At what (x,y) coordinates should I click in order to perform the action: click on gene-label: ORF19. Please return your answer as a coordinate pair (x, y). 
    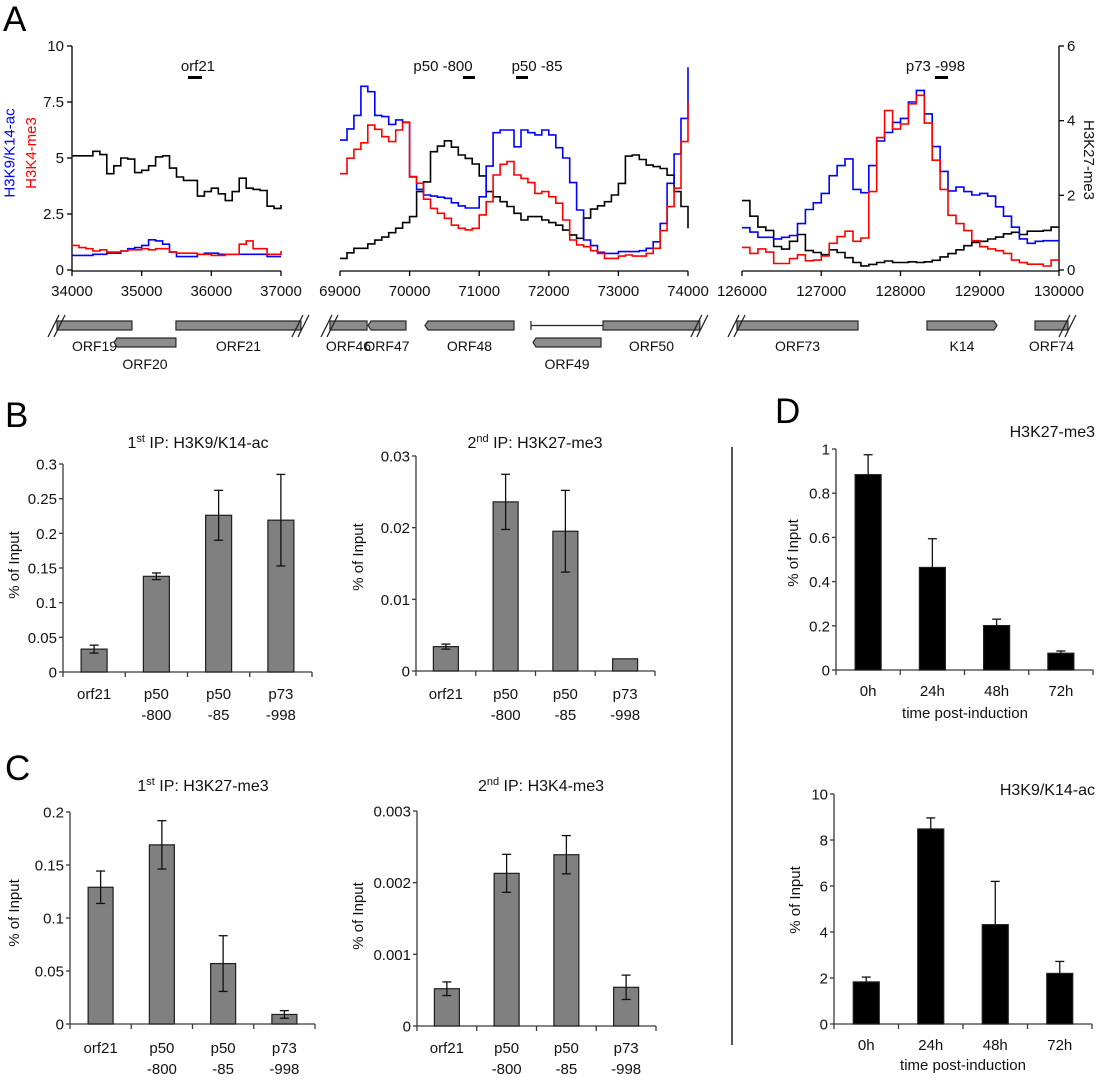
    Looking at the image, I should click on (94, 346).